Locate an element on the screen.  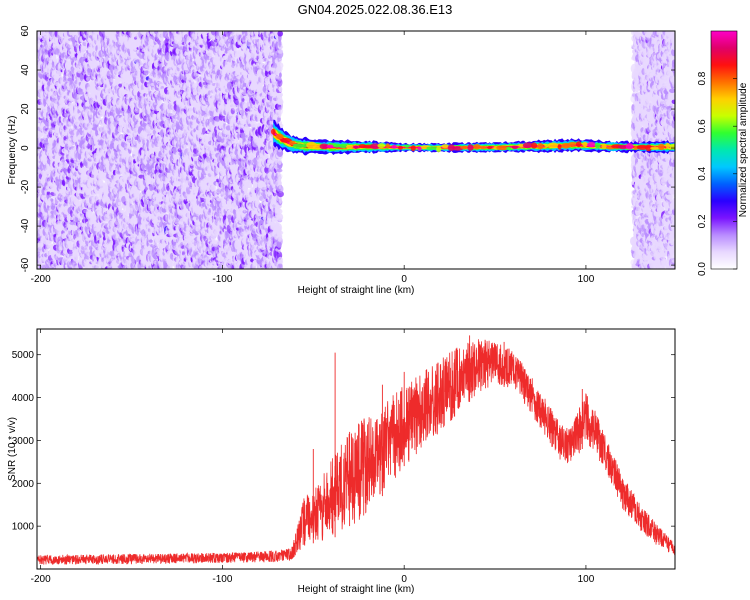
figure-title: GN04.2025.022.08.36.E13 is located at coordinates (375, 9).